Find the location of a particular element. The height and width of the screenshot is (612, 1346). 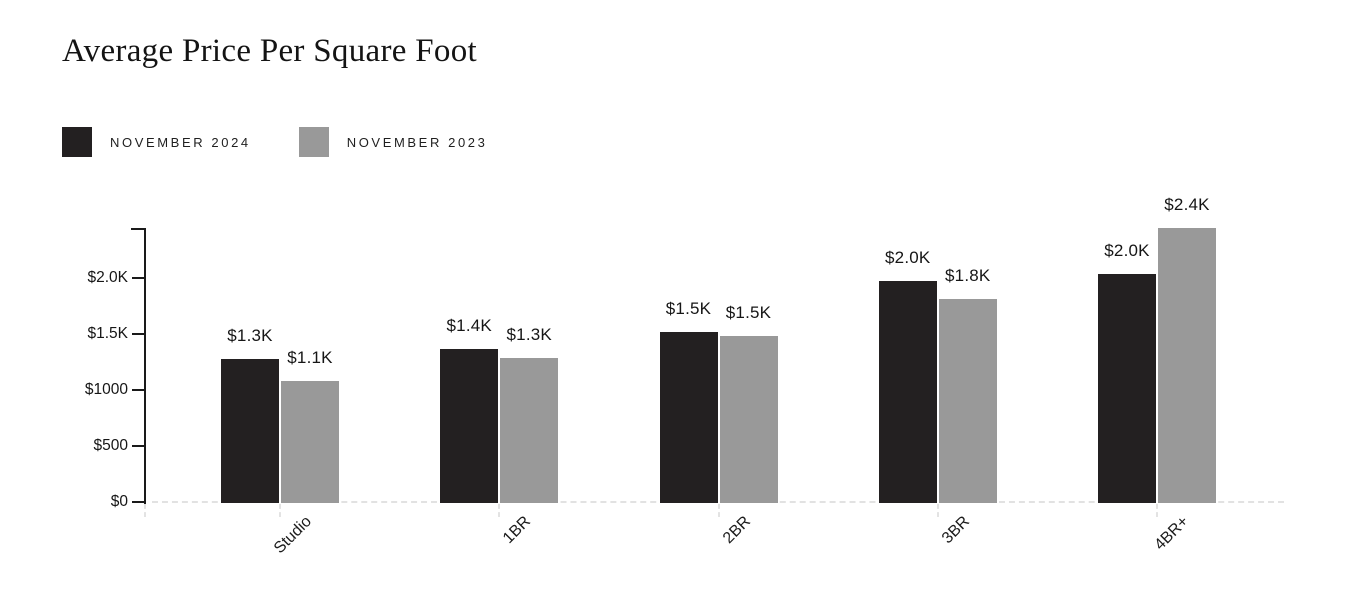

x-category-label-2br: 2BR is located at coordinates (736, 530).